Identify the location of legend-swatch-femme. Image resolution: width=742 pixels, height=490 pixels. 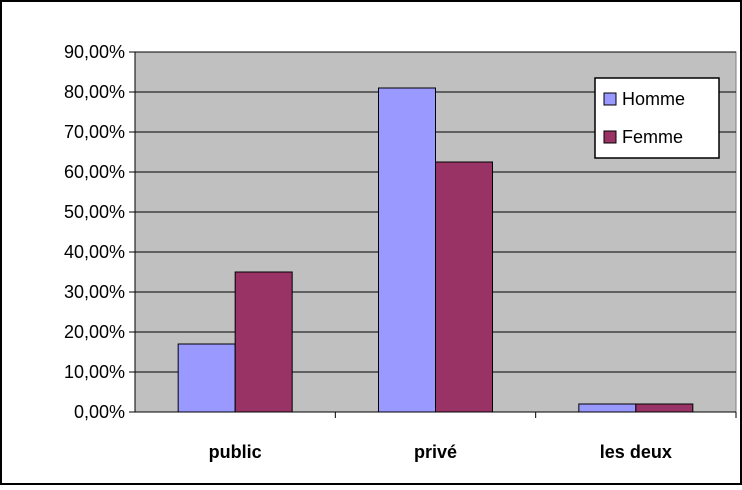
(610, 137).